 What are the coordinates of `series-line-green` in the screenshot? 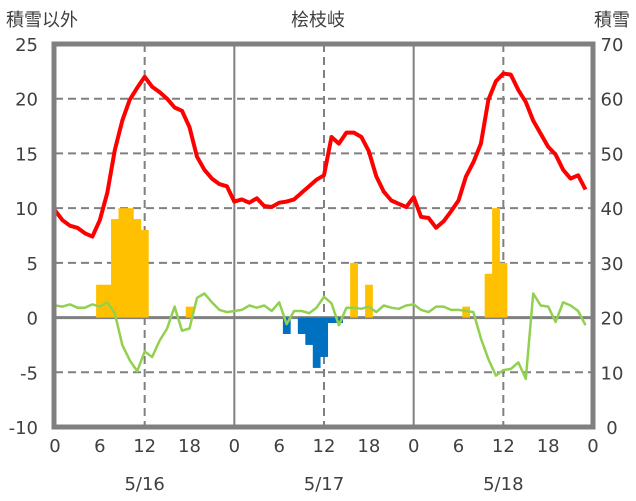 It's located at (320, 336).